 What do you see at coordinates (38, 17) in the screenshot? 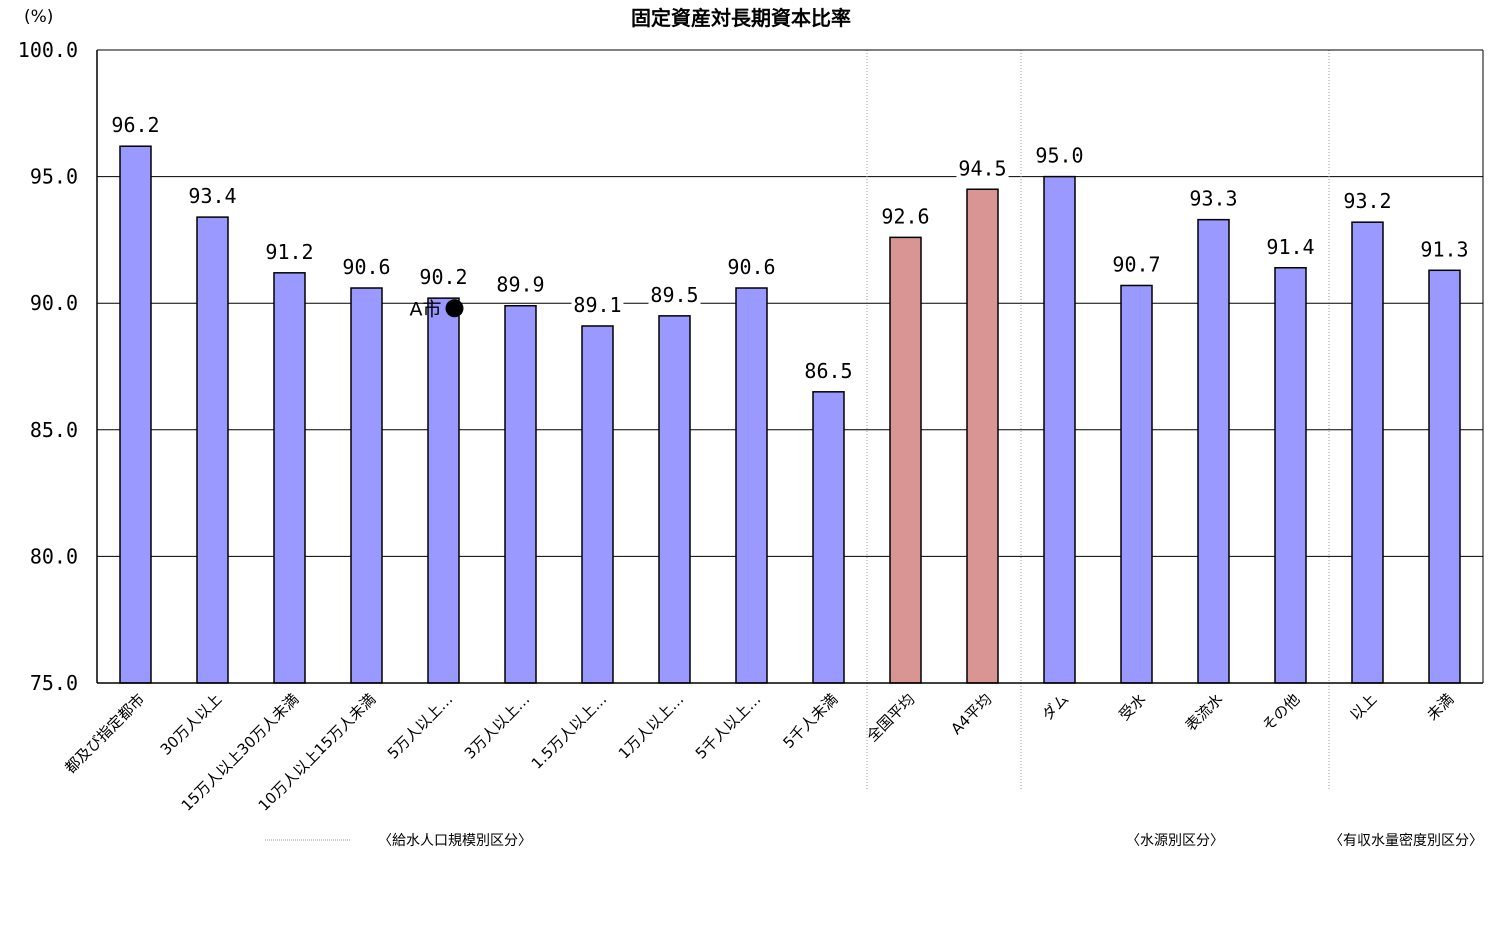
I see `y-axis-unit-label: (%)` at bounding box center [38, 17].